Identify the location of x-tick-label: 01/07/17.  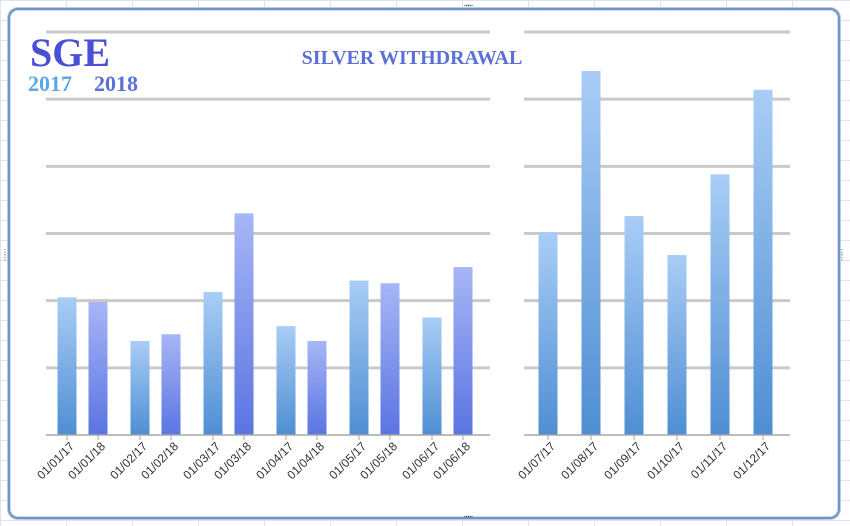
(536, 460).